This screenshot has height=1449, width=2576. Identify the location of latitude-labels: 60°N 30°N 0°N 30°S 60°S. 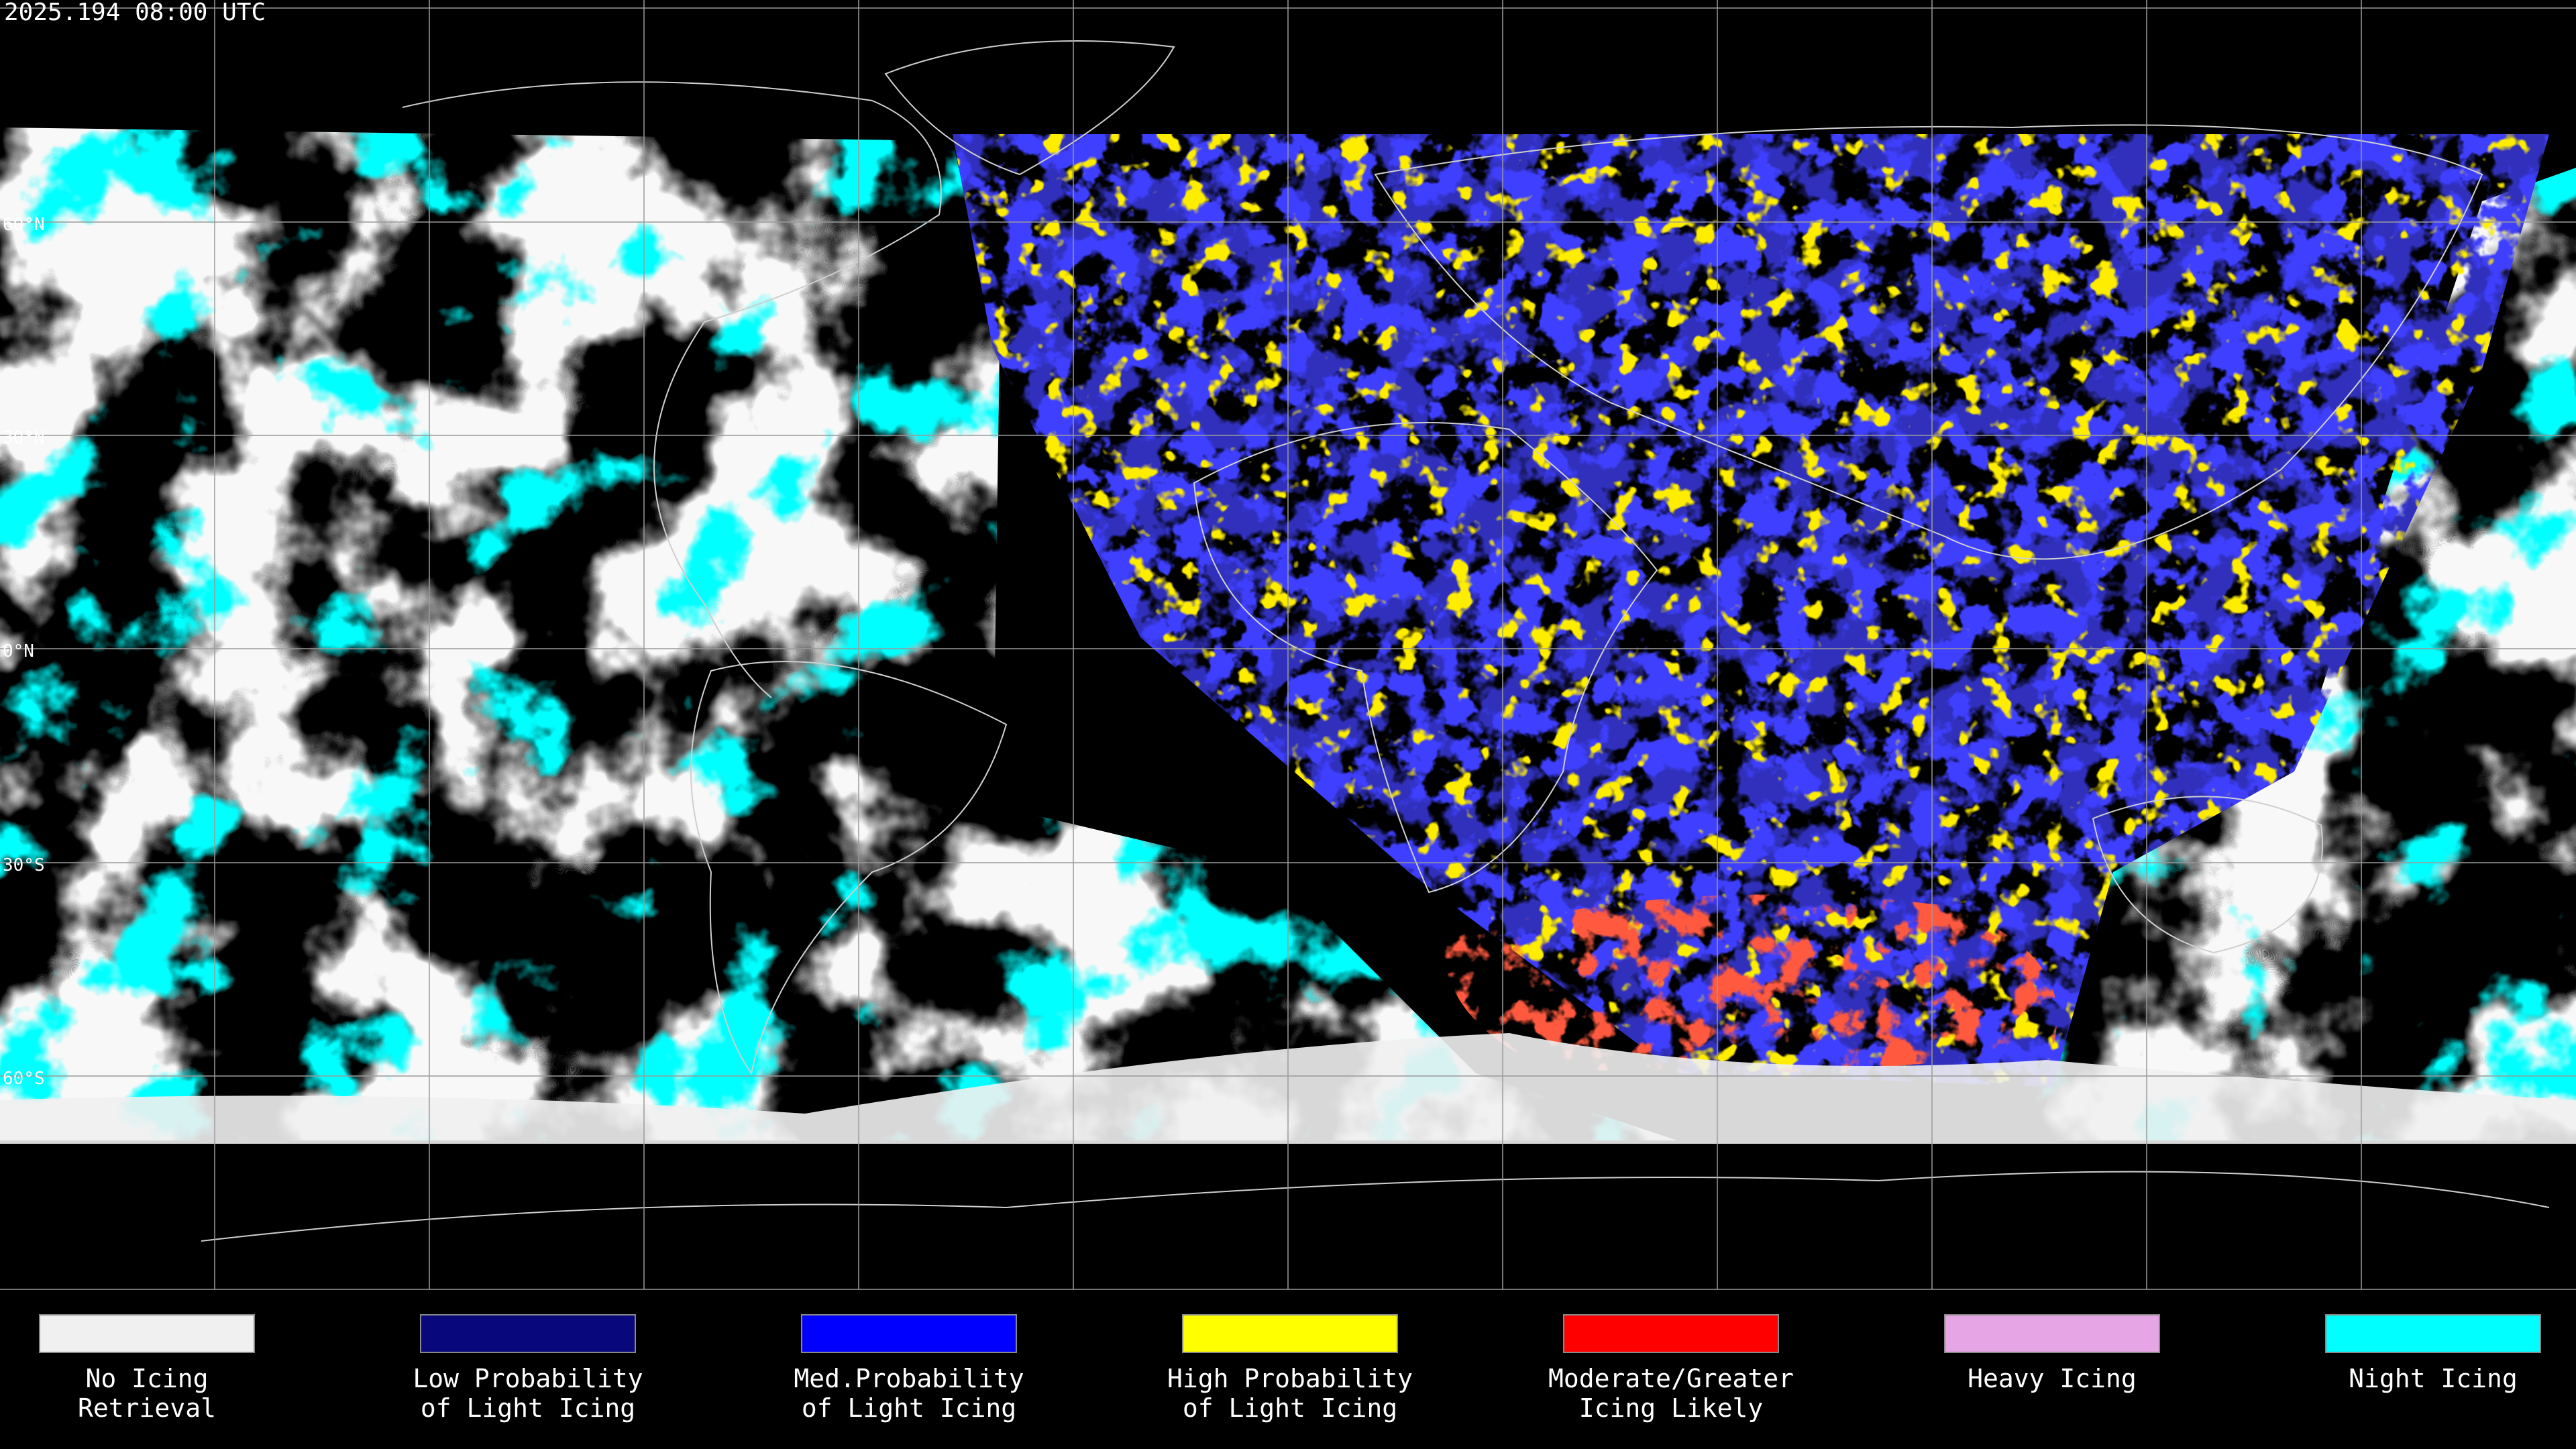
(24, 652).